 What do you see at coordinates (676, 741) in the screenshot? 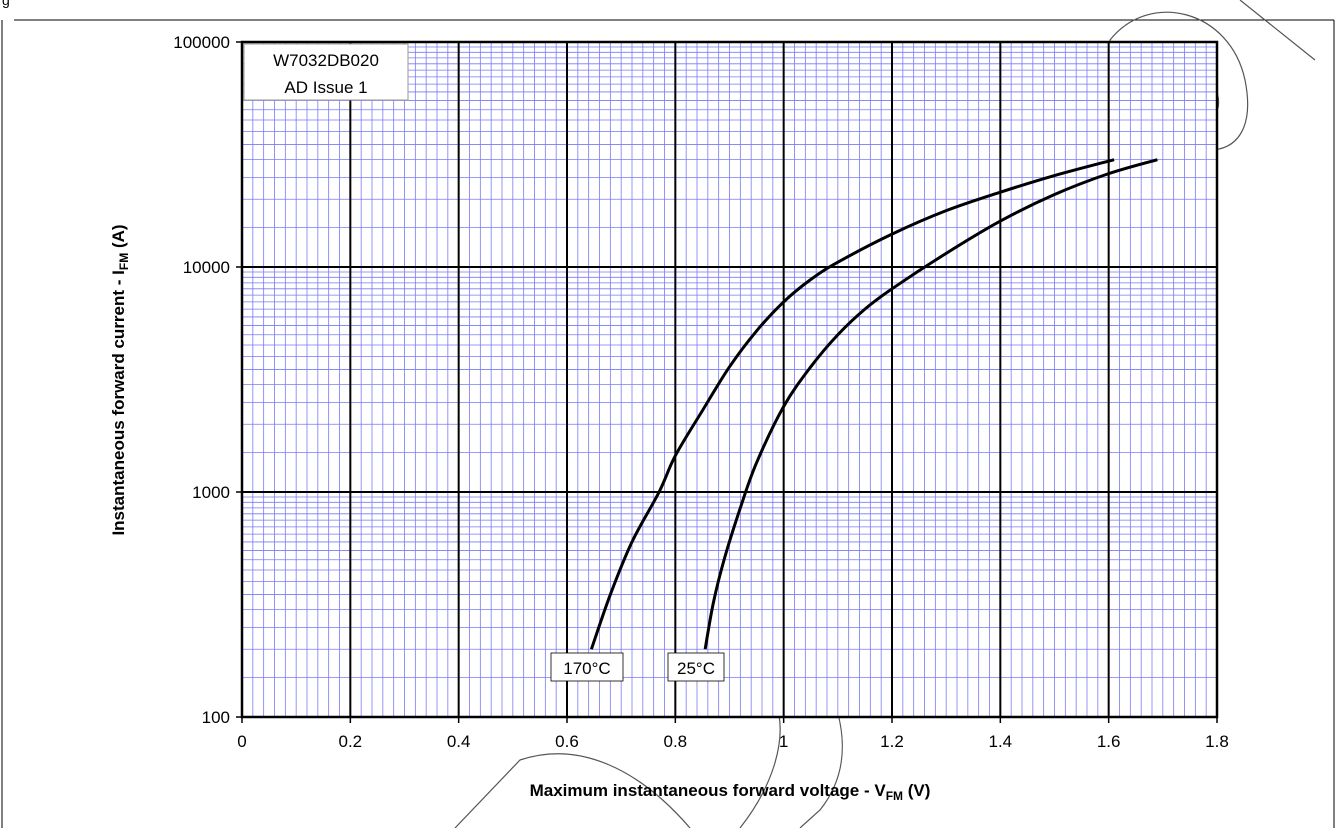
I see `x-tick-label: 0.8` at bounding box center [676, 741].